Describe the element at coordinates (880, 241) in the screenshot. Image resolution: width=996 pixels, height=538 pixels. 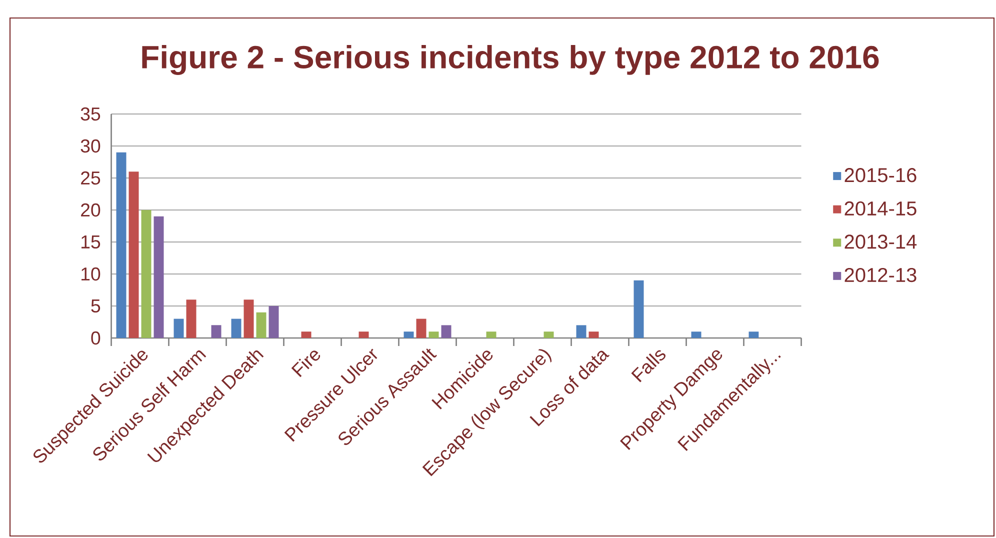
I see `legend-label: 2013-14` at that location.